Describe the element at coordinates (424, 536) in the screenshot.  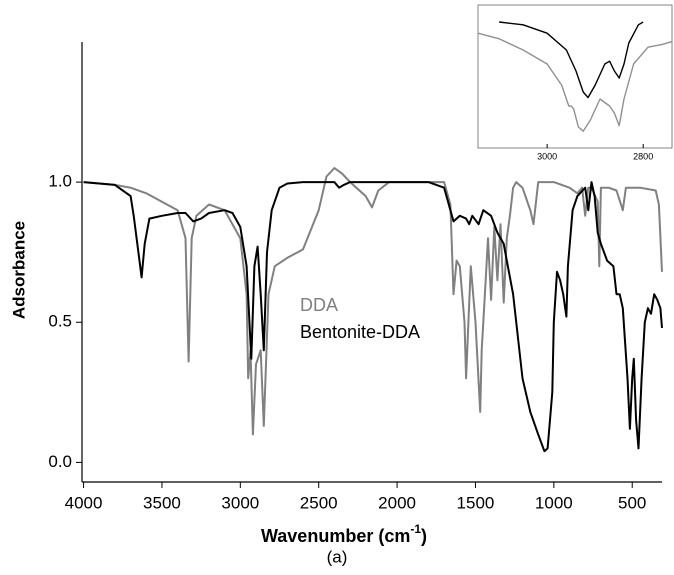
I see `x-label-end: )` at that location.